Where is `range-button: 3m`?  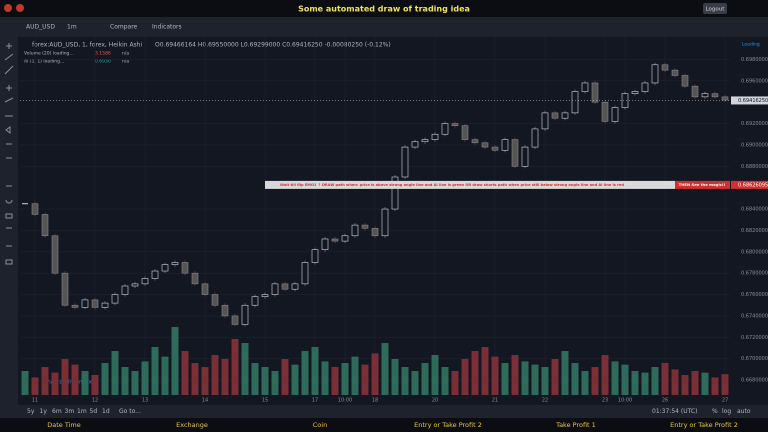 range-button: 3m is located at coordinates (70, 411).